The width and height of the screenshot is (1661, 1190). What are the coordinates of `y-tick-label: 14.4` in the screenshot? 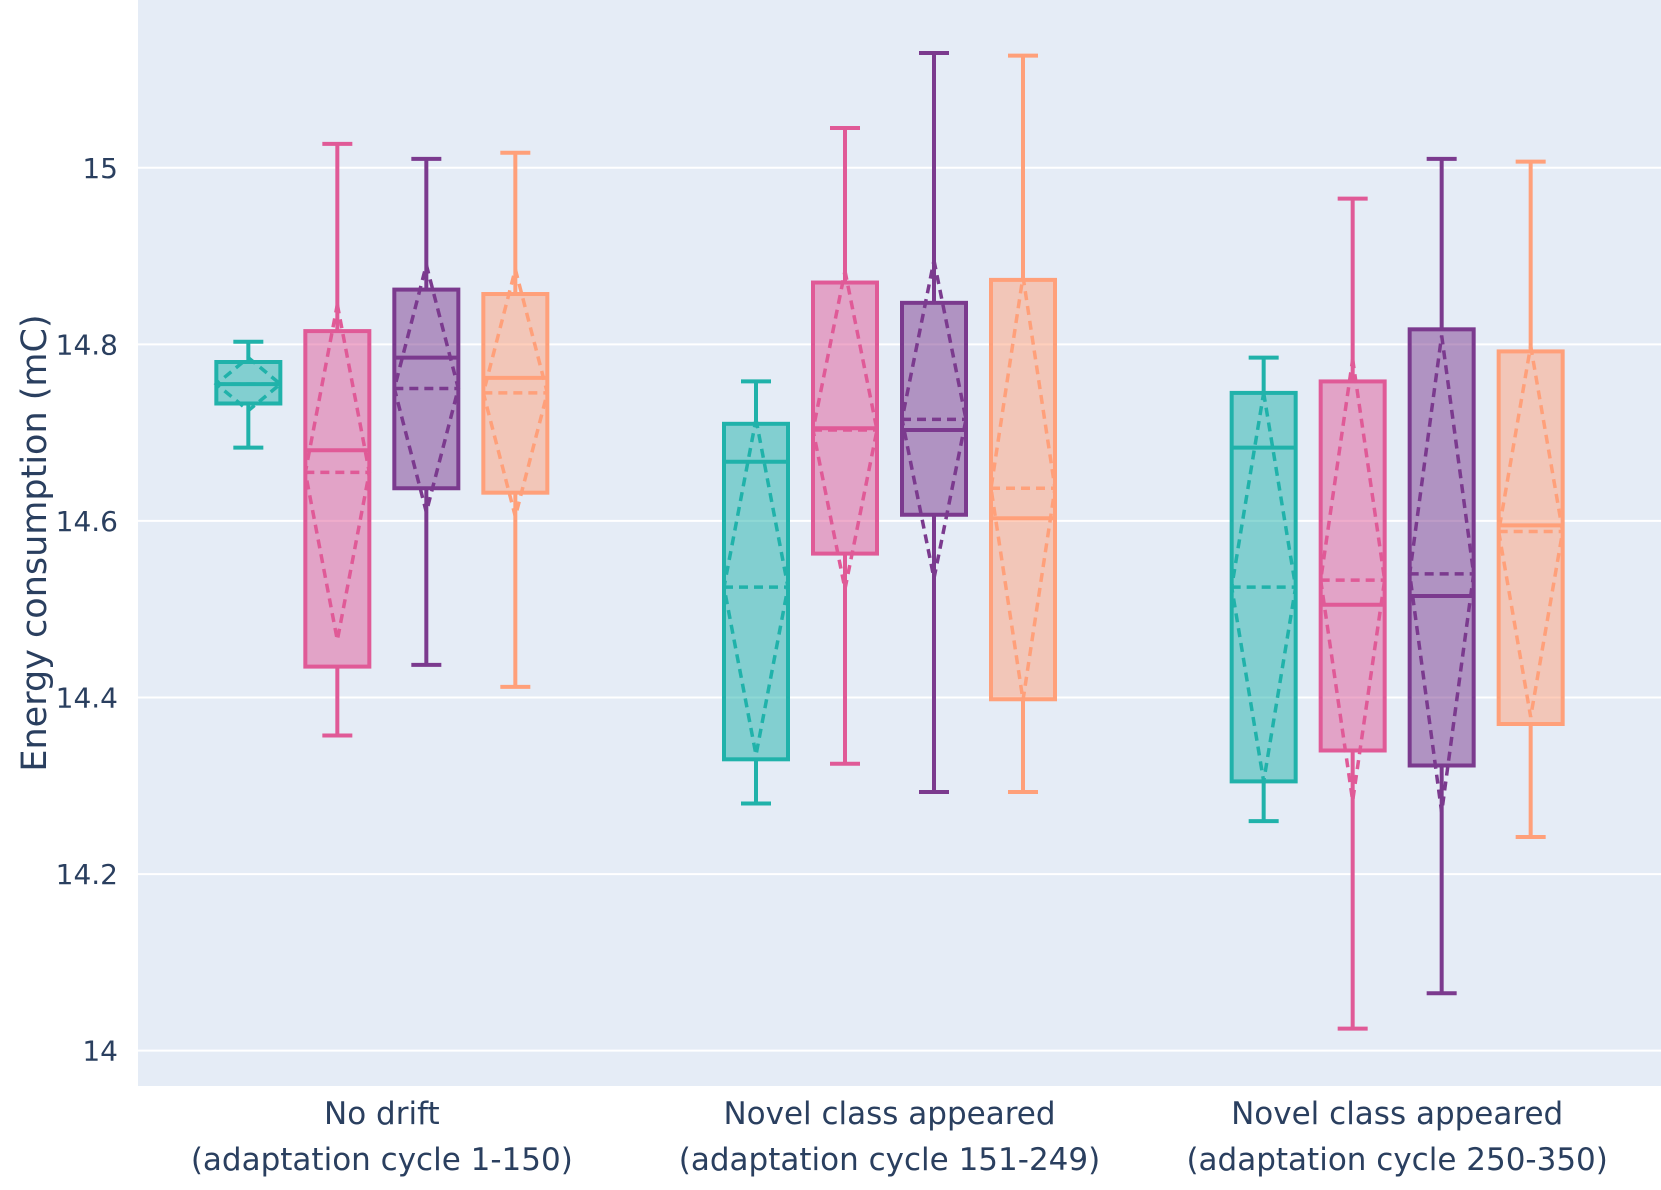 It's located at (87, 698).